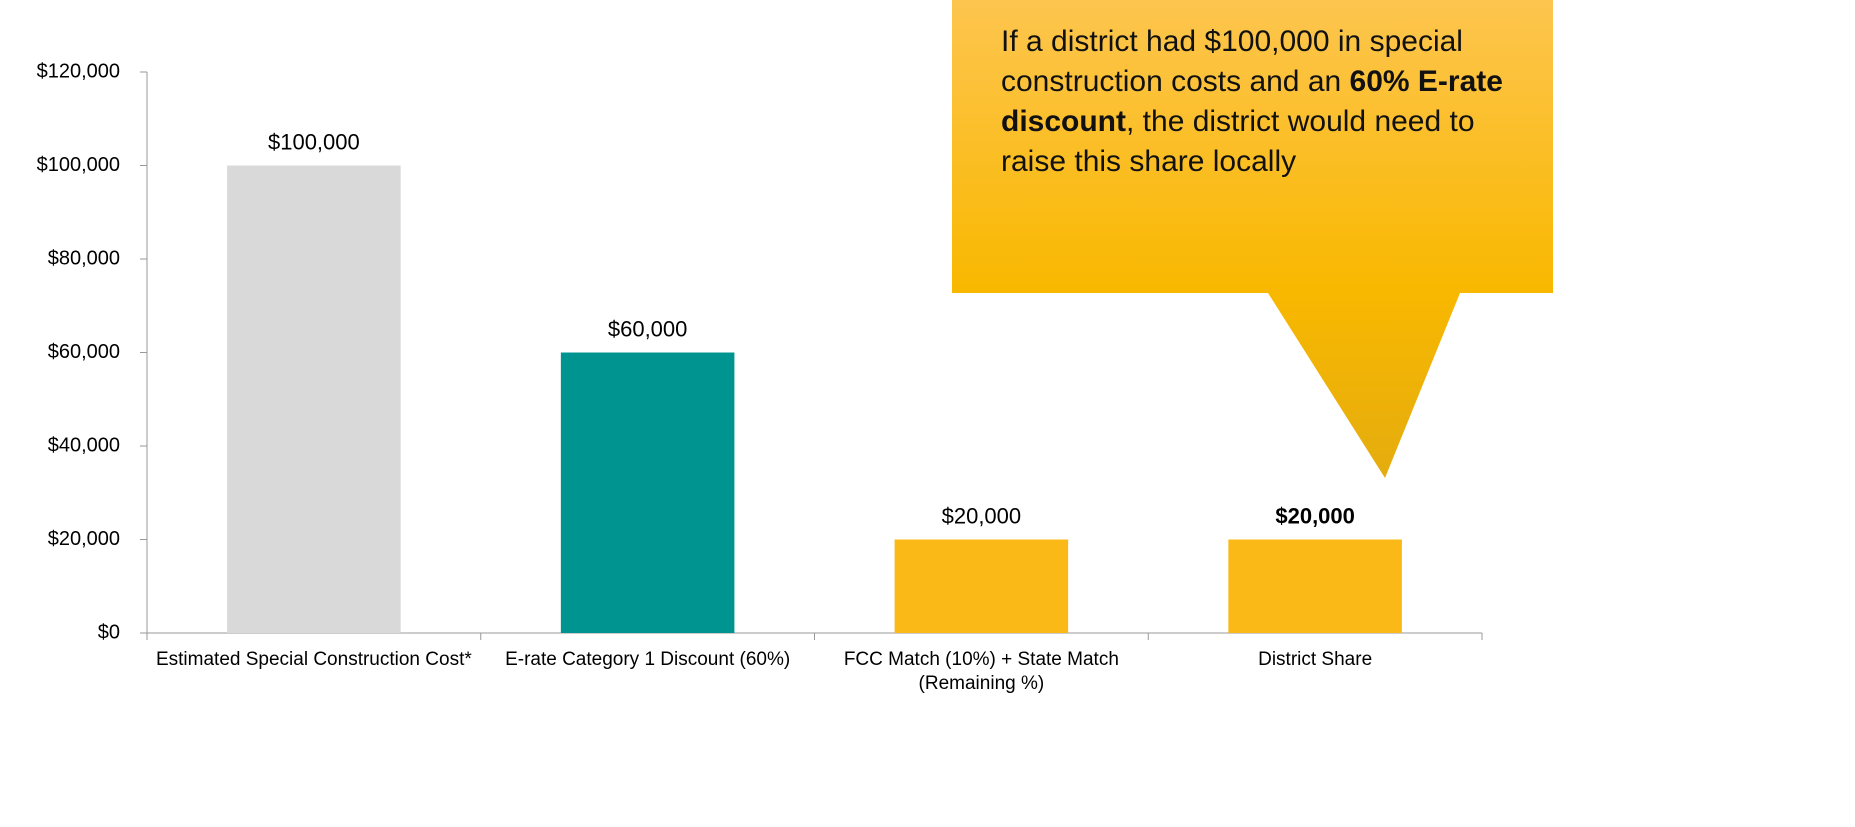  Describe the element at coordinates (648, 659) in the screenshot. I see `x-tick-label: E-rate Category 1 Discount (60%)` at that location.